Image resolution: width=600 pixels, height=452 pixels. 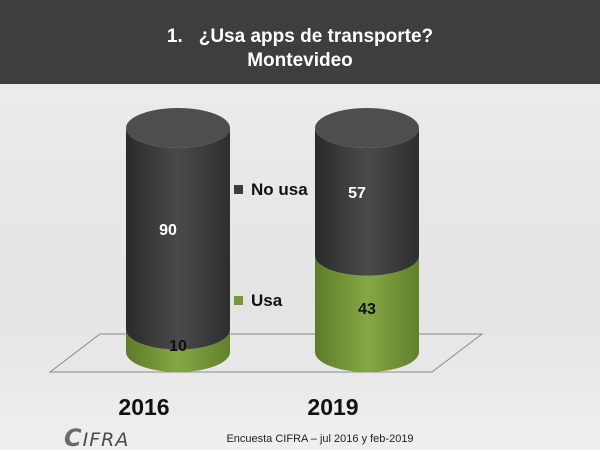 I want to click on bar-cap-2019, so click(x=367, y=128).